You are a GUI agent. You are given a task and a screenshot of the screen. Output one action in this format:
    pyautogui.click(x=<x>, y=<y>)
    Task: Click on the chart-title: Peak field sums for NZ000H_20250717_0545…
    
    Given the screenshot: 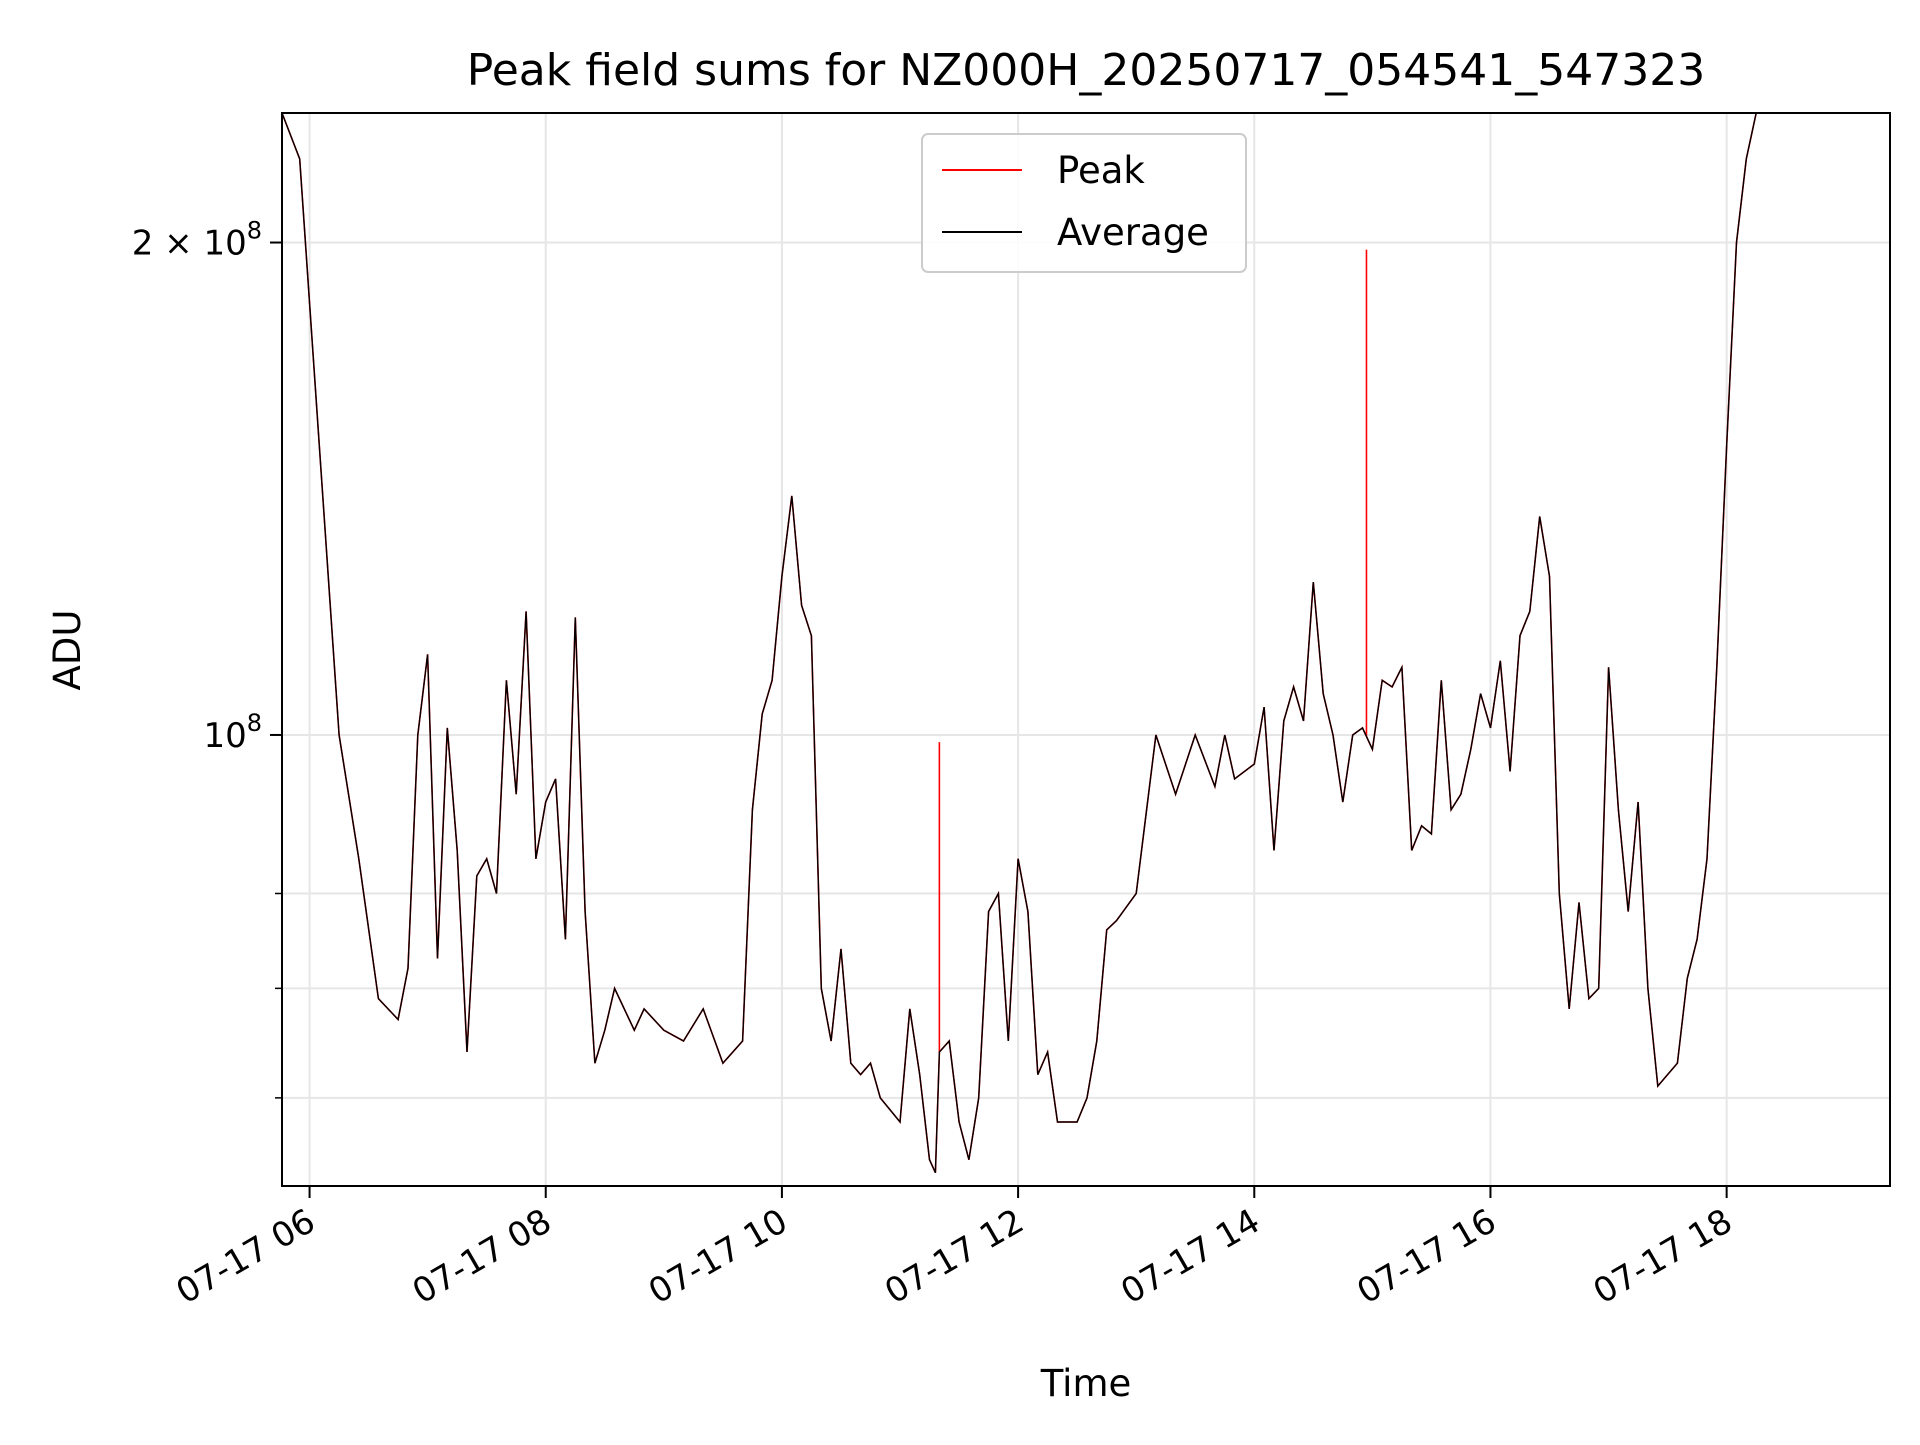 What is the action you would take?
    pyautogui.click(x=1086, y=70)
    